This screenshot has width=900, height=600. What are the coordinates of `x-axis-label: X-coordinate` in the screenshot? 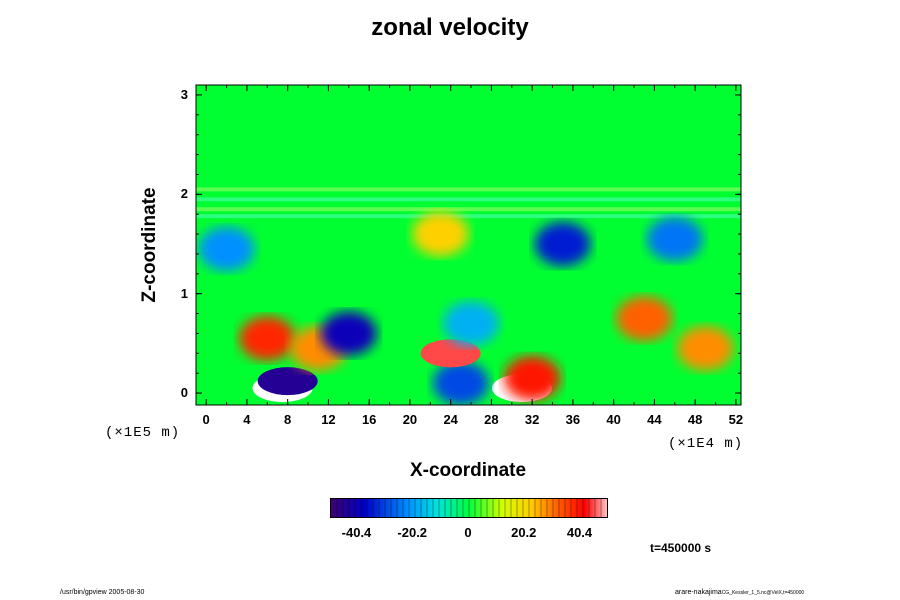 It's located at (468, 470).